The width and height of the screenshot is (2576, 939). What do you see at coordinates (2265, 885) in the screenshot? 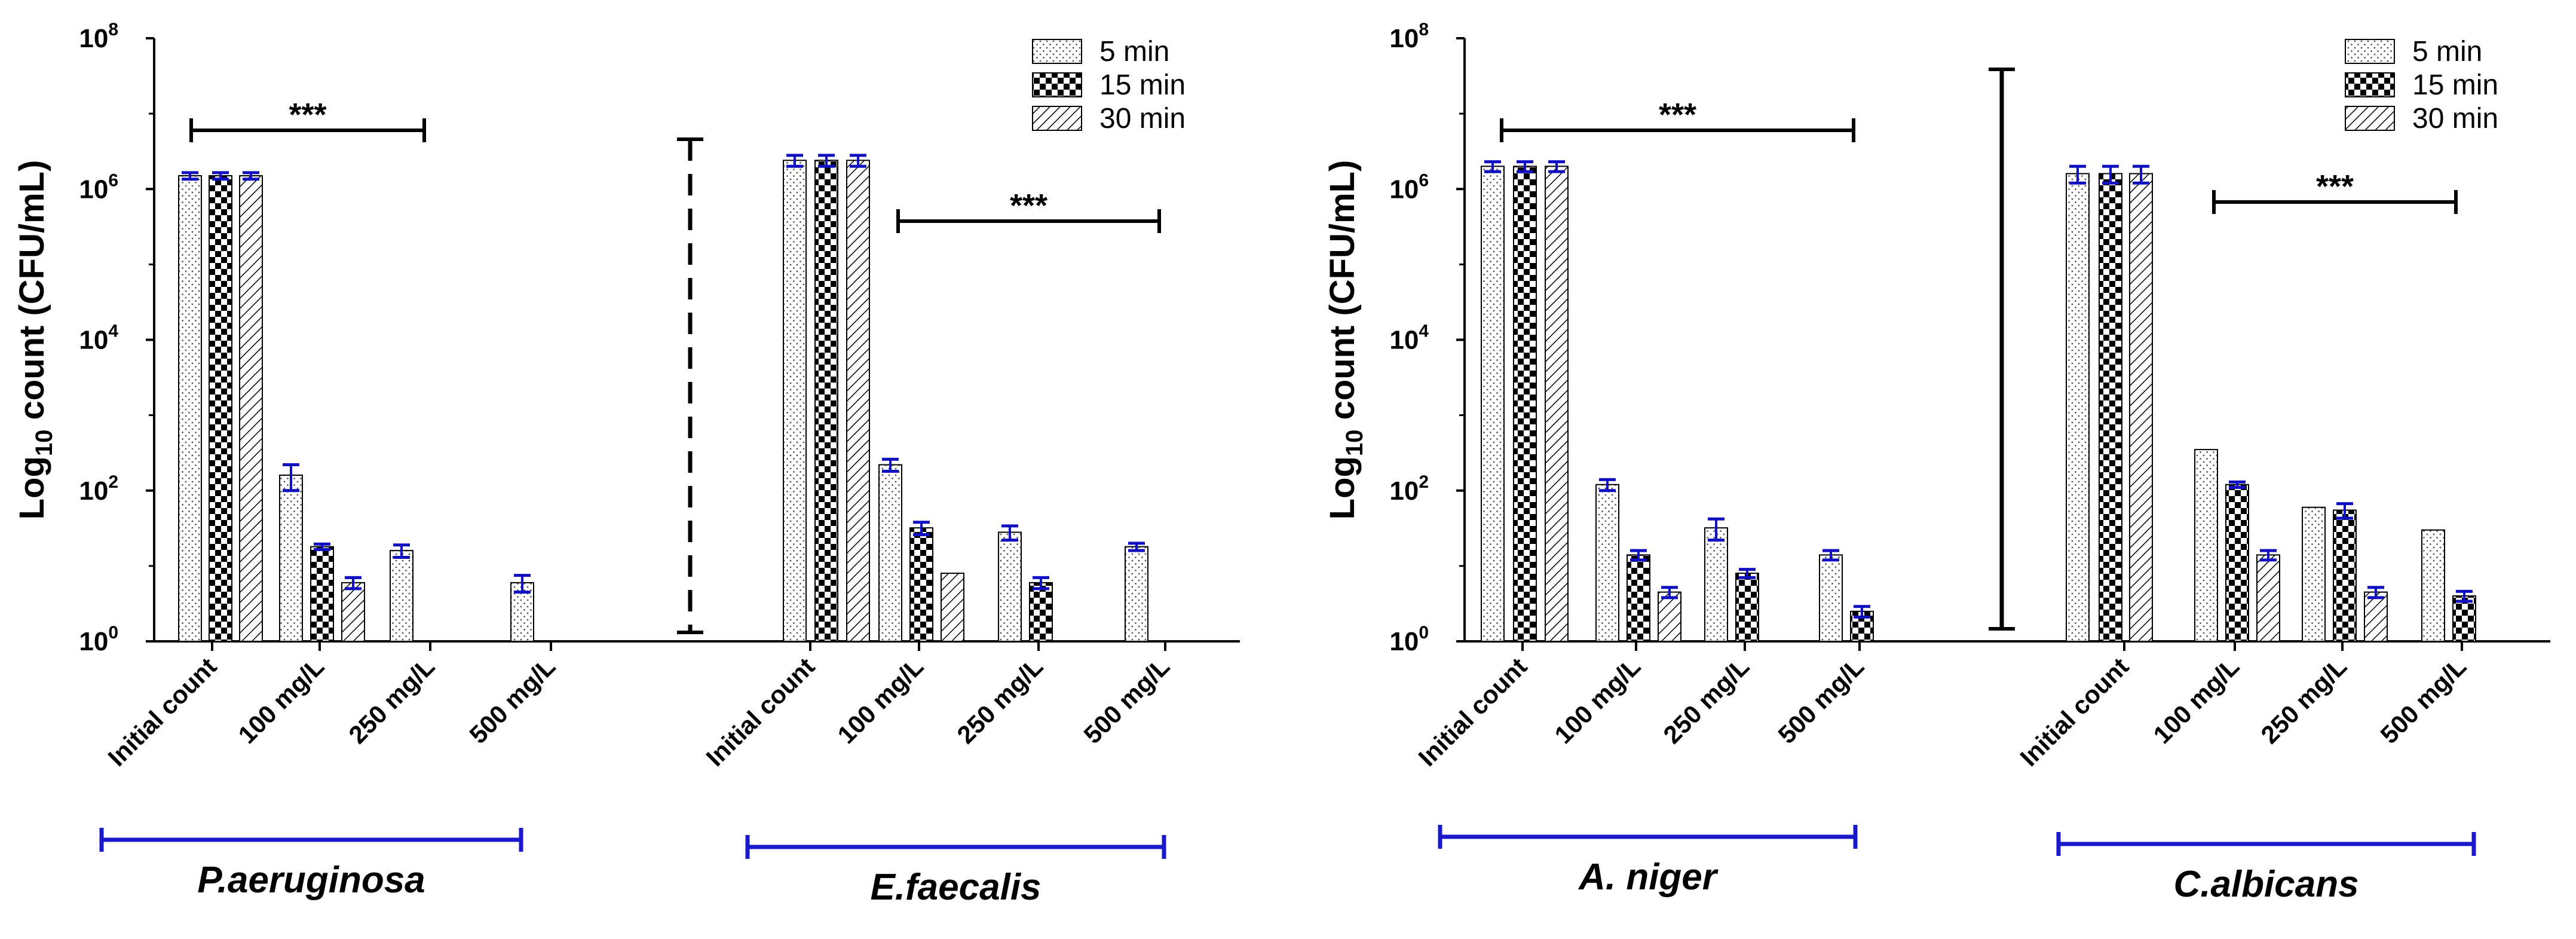
I see `organism-label: C.albicans` at bounding box center [2265, 885].